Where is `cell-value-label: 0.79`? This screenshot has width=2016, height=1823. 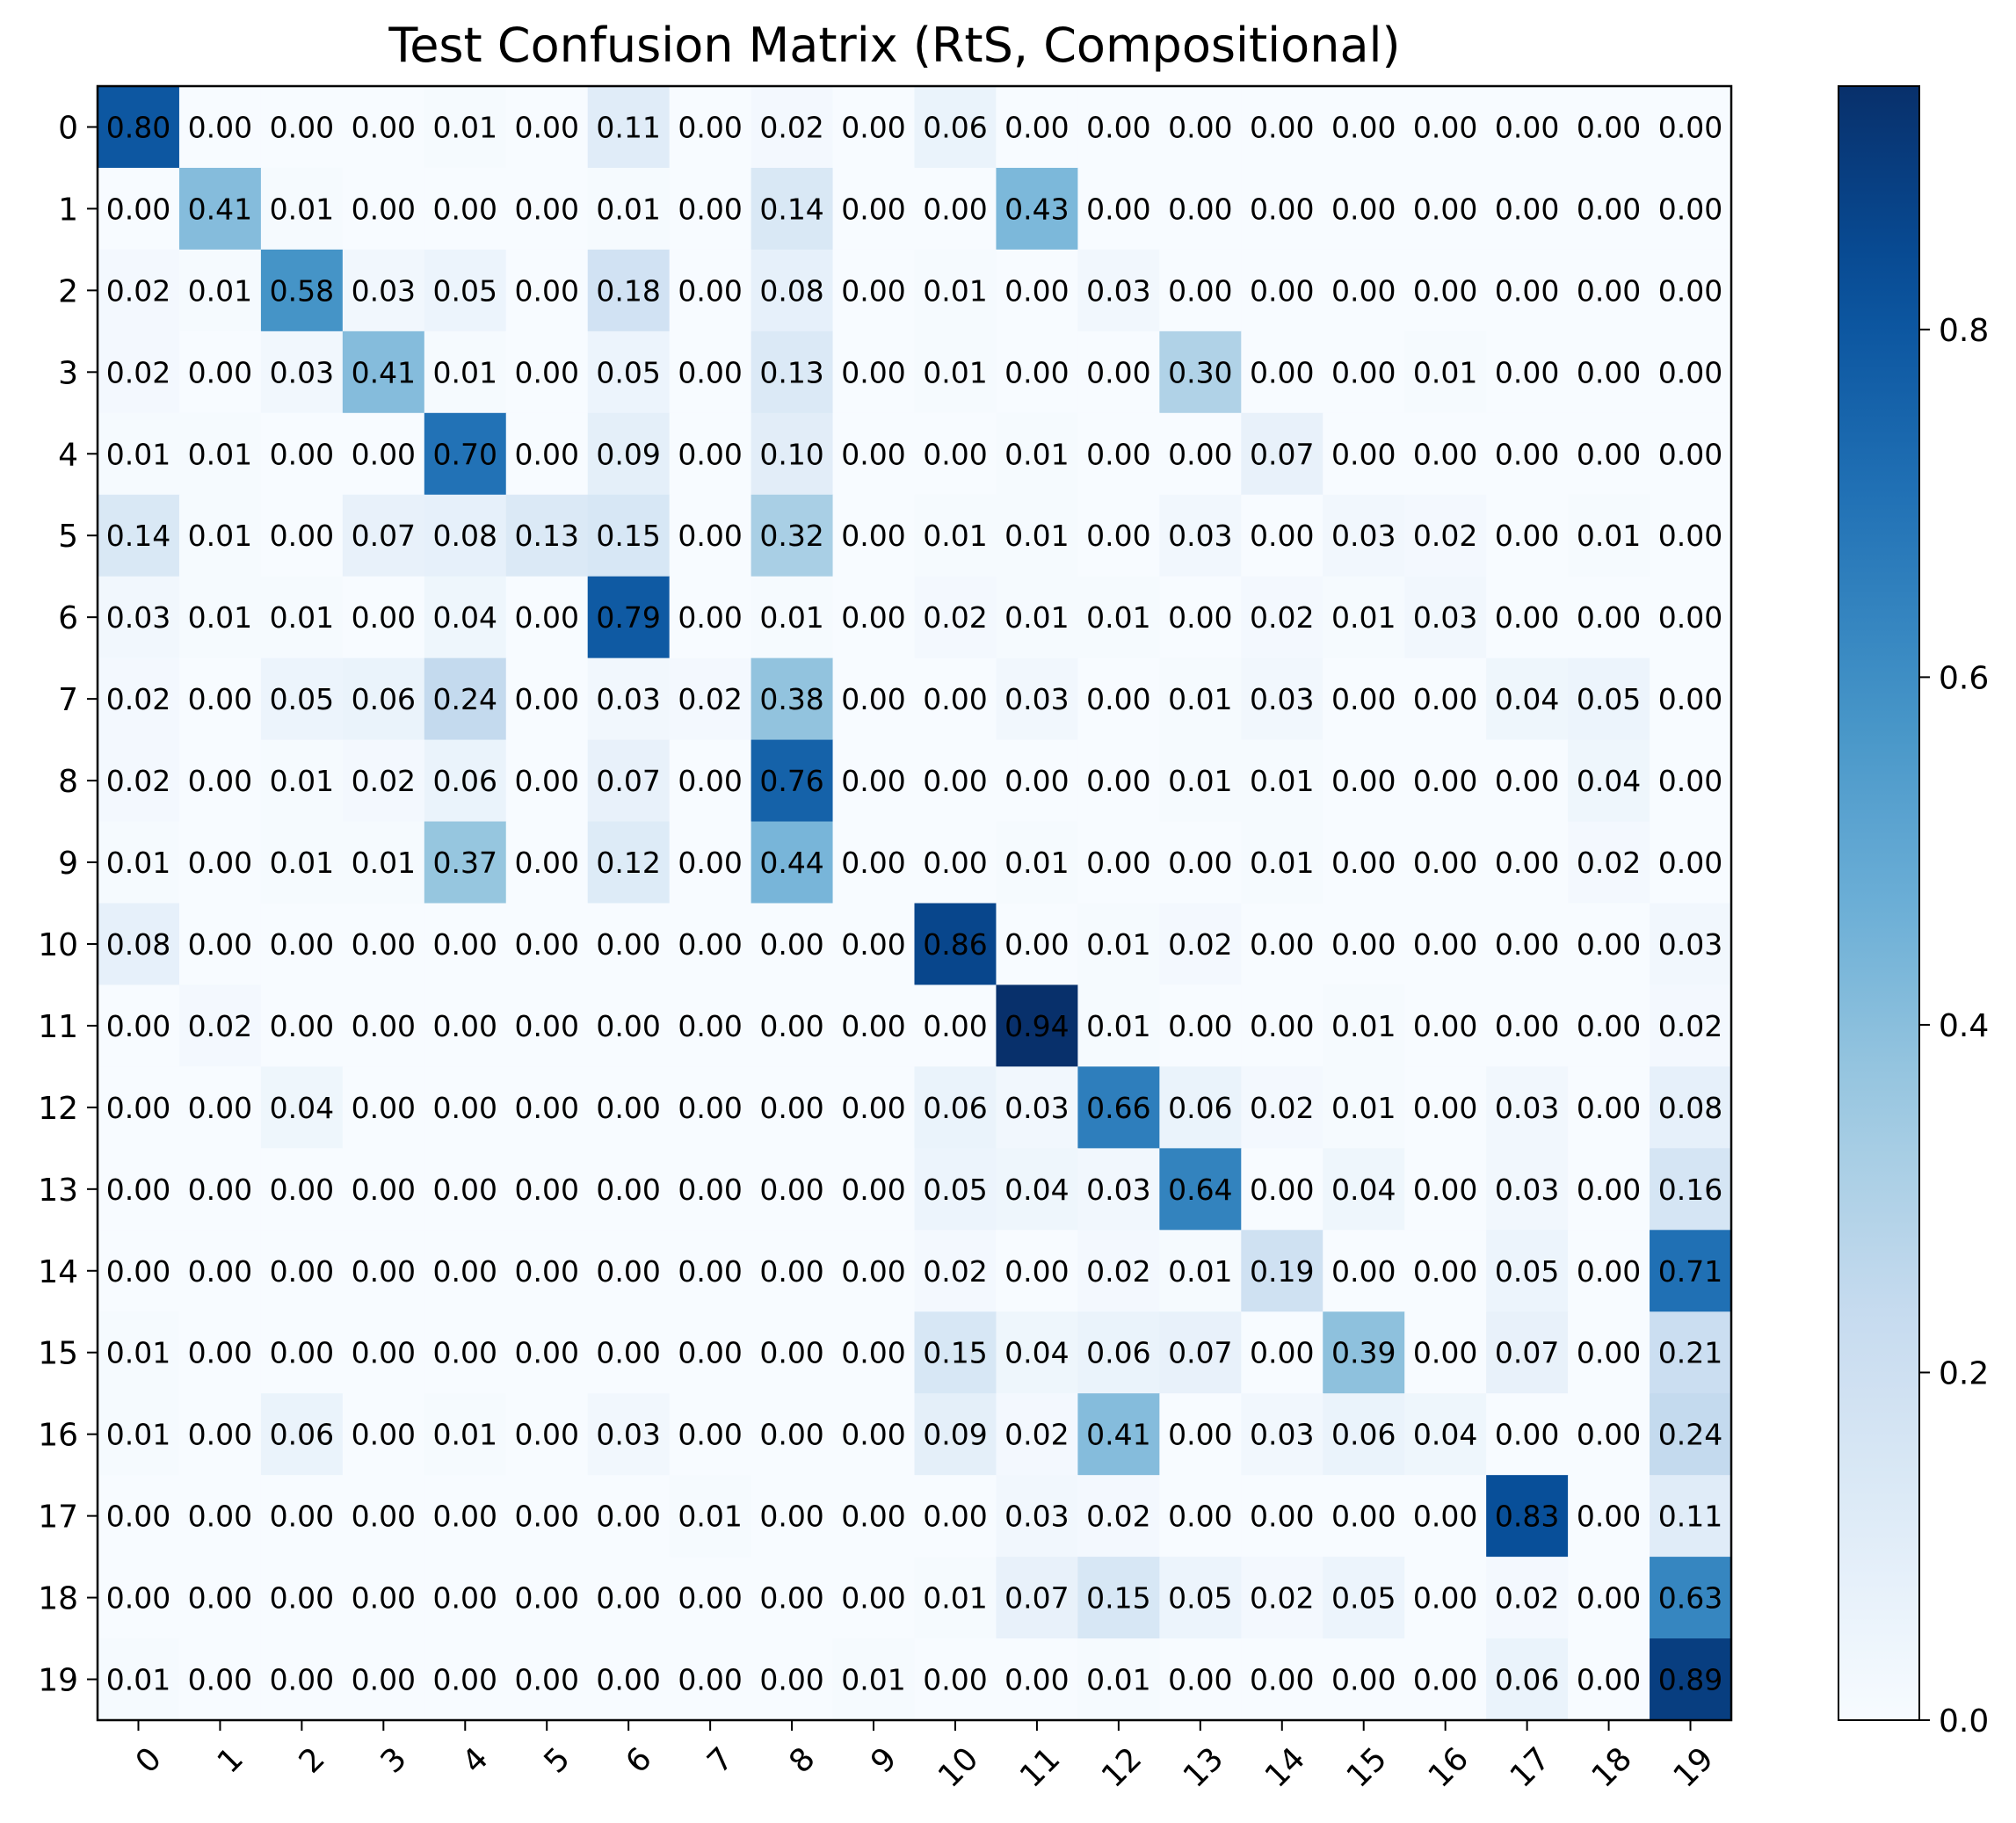 cell-value-label: 0.79 is located at coordinates (628, 618).